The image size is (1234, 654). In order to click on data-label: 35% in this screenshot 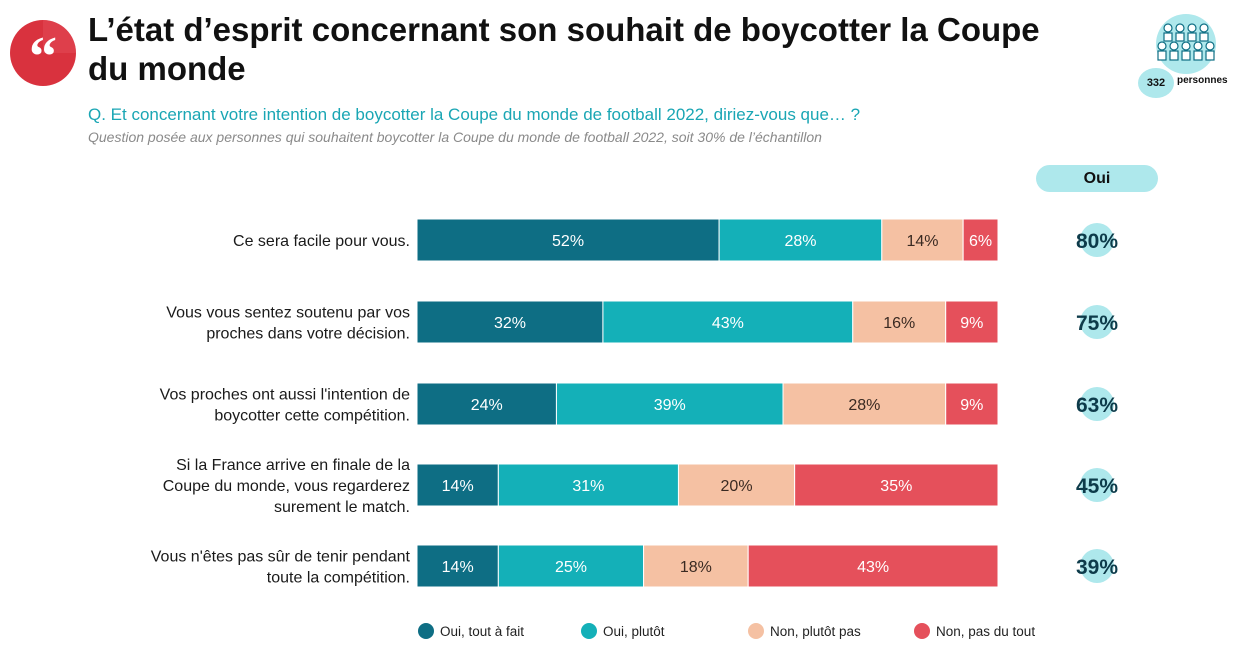, I will do `click(896, 486)`.